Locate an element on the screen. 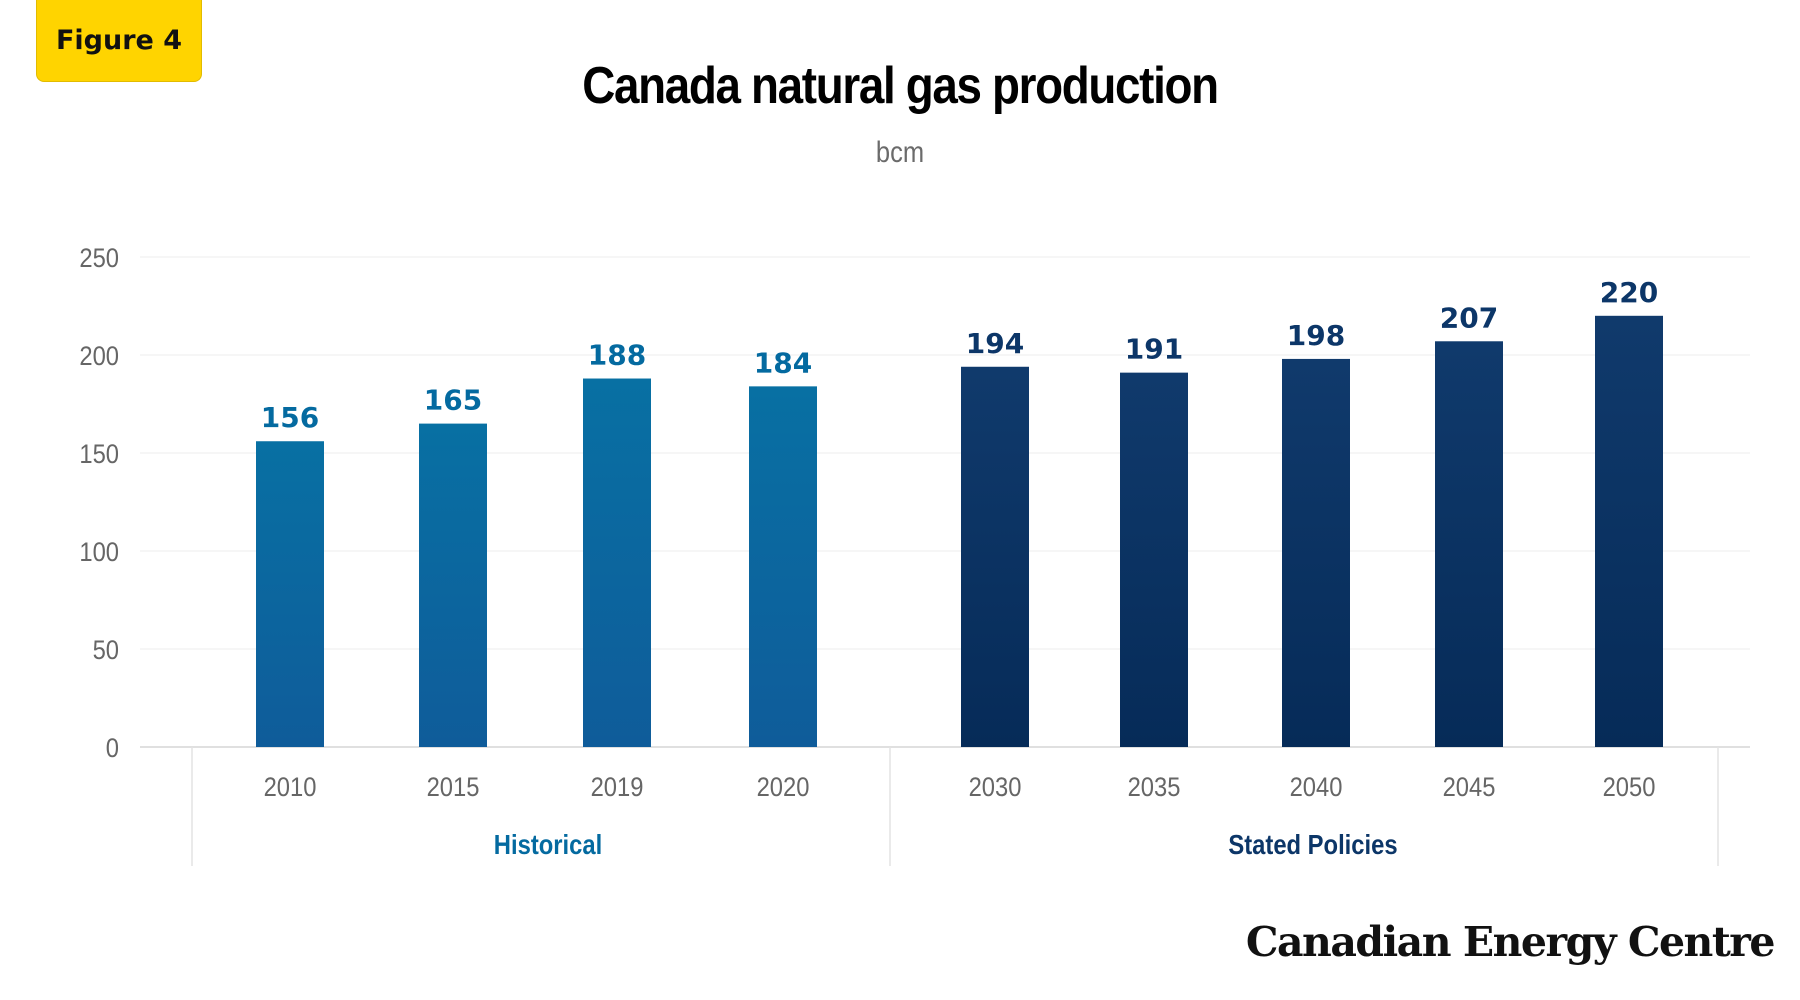  x-tick-label: 2035 is located at coordinates (1154, 788).